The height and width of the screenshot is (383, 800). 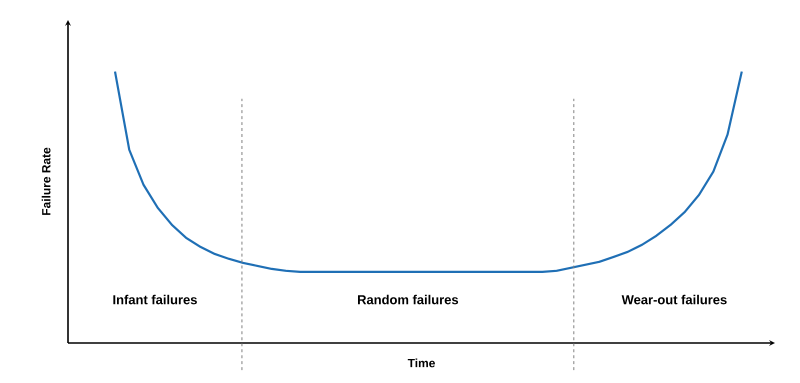 What do you see at coordinates (408, 299) in the screenshot?
I see `annotation: Random failures` at bounding box center [408, 299].